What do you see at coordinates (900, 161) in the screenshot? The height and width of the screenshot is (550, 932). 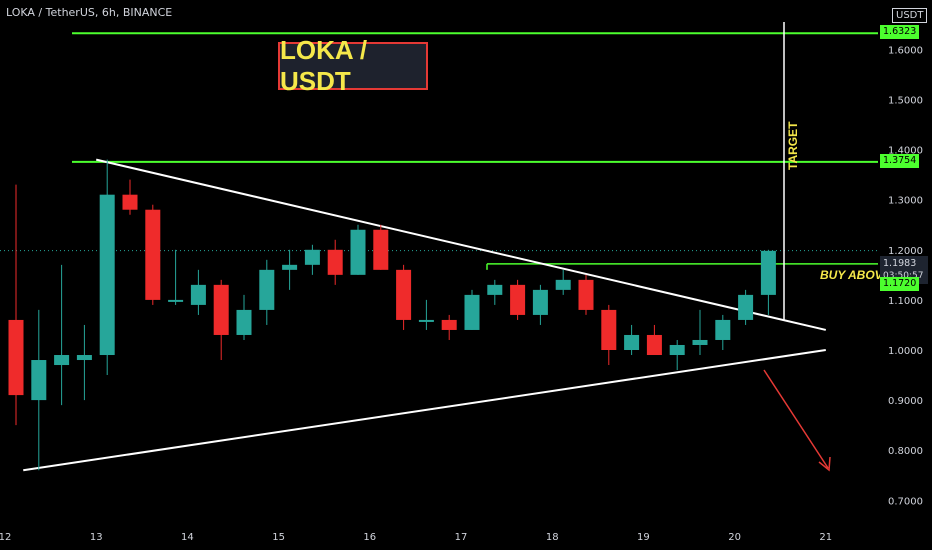 I see `price-tag-target-mid: 1.3754` at bounding box center [900, 161].